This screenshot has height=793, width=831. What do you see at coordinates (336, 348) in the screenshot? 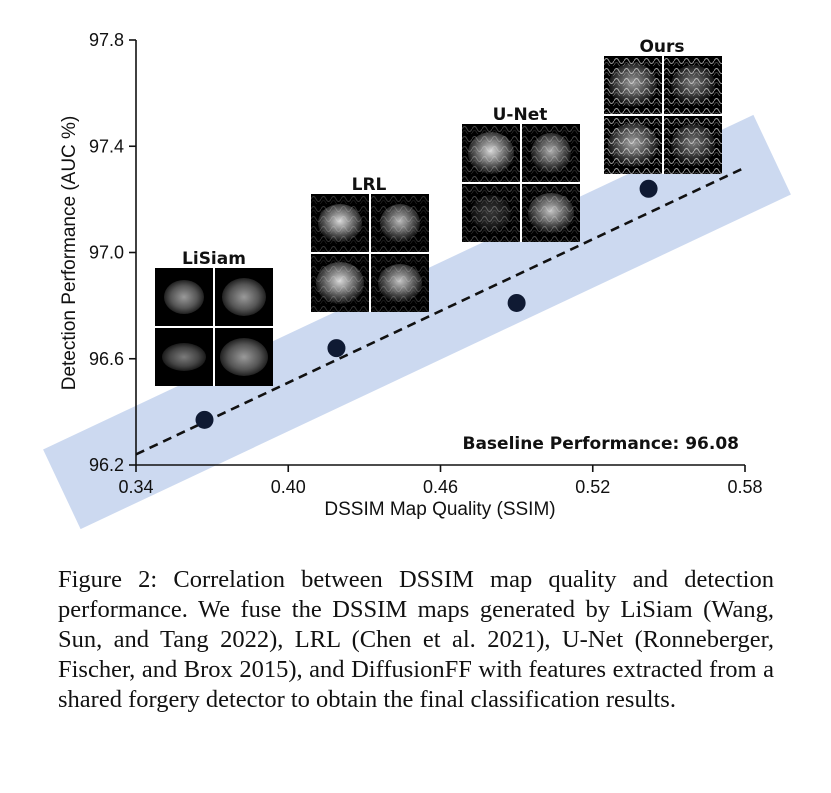
I see `data-point-lrl` at bounding box center [336, 348].